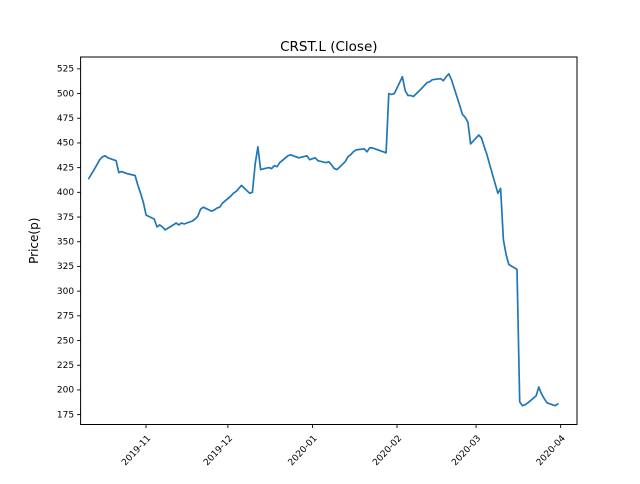 This screenshot has width=640, height=484. I want to click on y-tick-label: 400, so click(65, 193).